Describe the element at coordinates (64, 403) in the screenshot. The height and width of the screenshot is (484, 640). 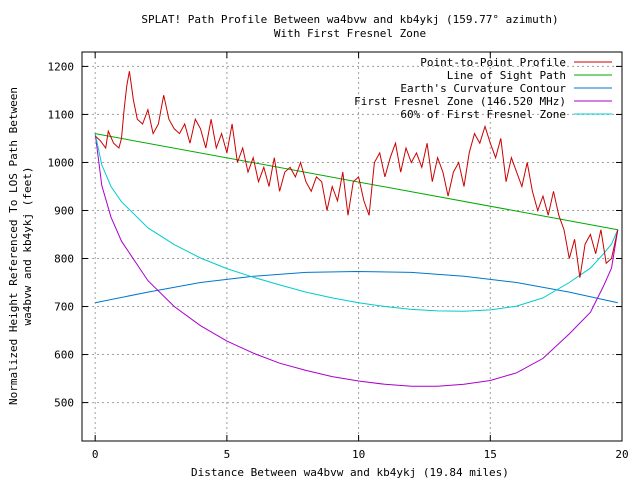
I see `y-tick-label: 500` at that location.